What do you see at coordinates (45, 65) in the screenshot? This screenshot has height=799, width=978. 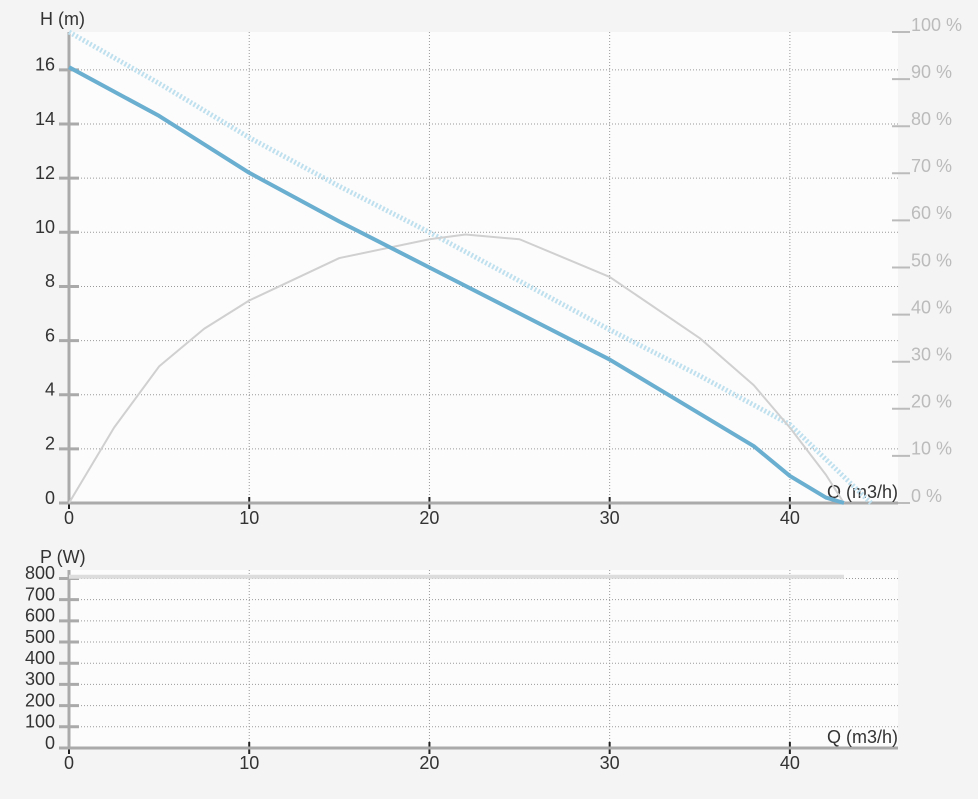 I see `y-tick-label: 16` at bounding box center [45, 65].